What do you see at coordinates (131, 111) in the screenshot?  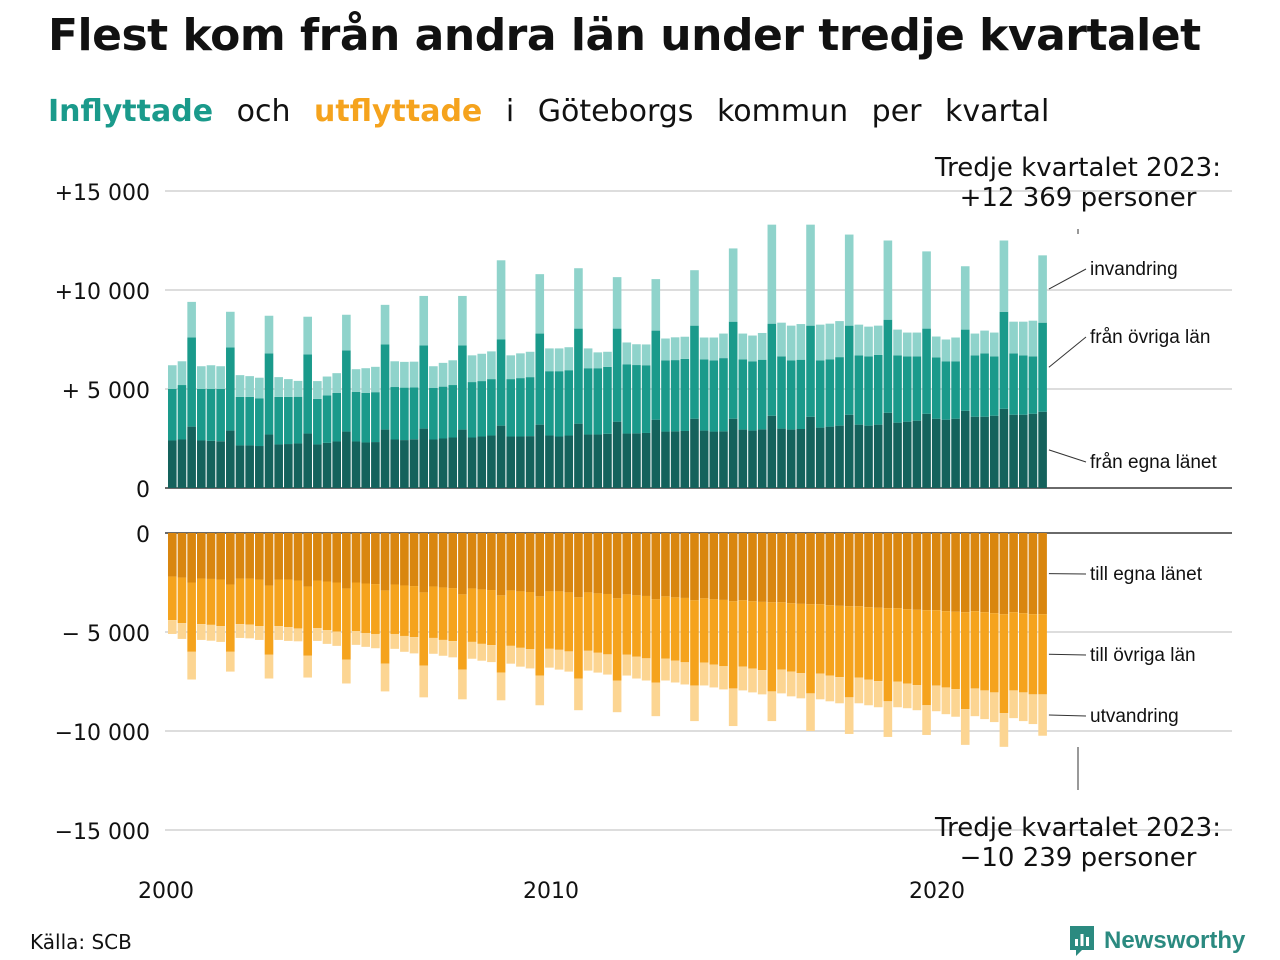 I see `subtitle-inflyttade: Inflyttade` at bounding box center [131, 111].